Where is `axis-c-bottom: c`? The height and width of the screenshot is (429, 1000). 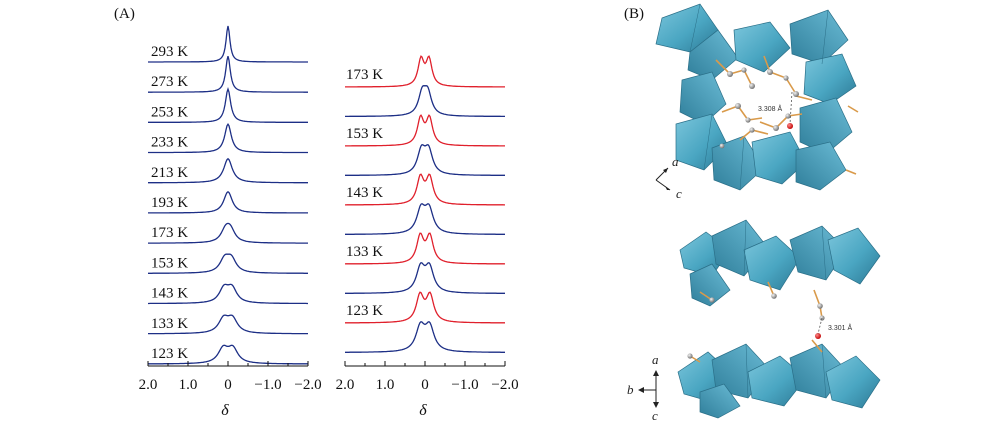
axis-c-bottom: c is located at coordinates (655, 415).